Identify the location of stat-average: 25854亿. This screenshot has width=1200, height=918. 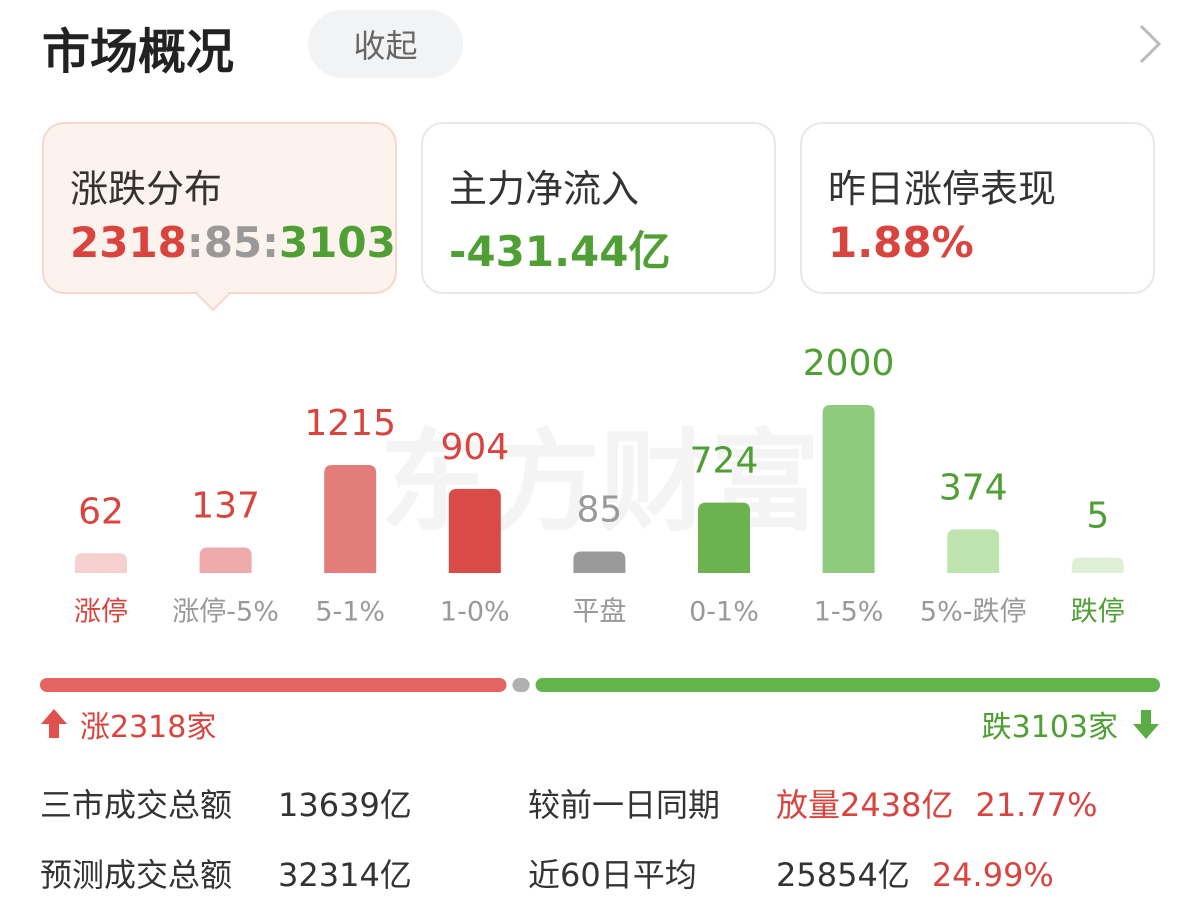
(843, 875).